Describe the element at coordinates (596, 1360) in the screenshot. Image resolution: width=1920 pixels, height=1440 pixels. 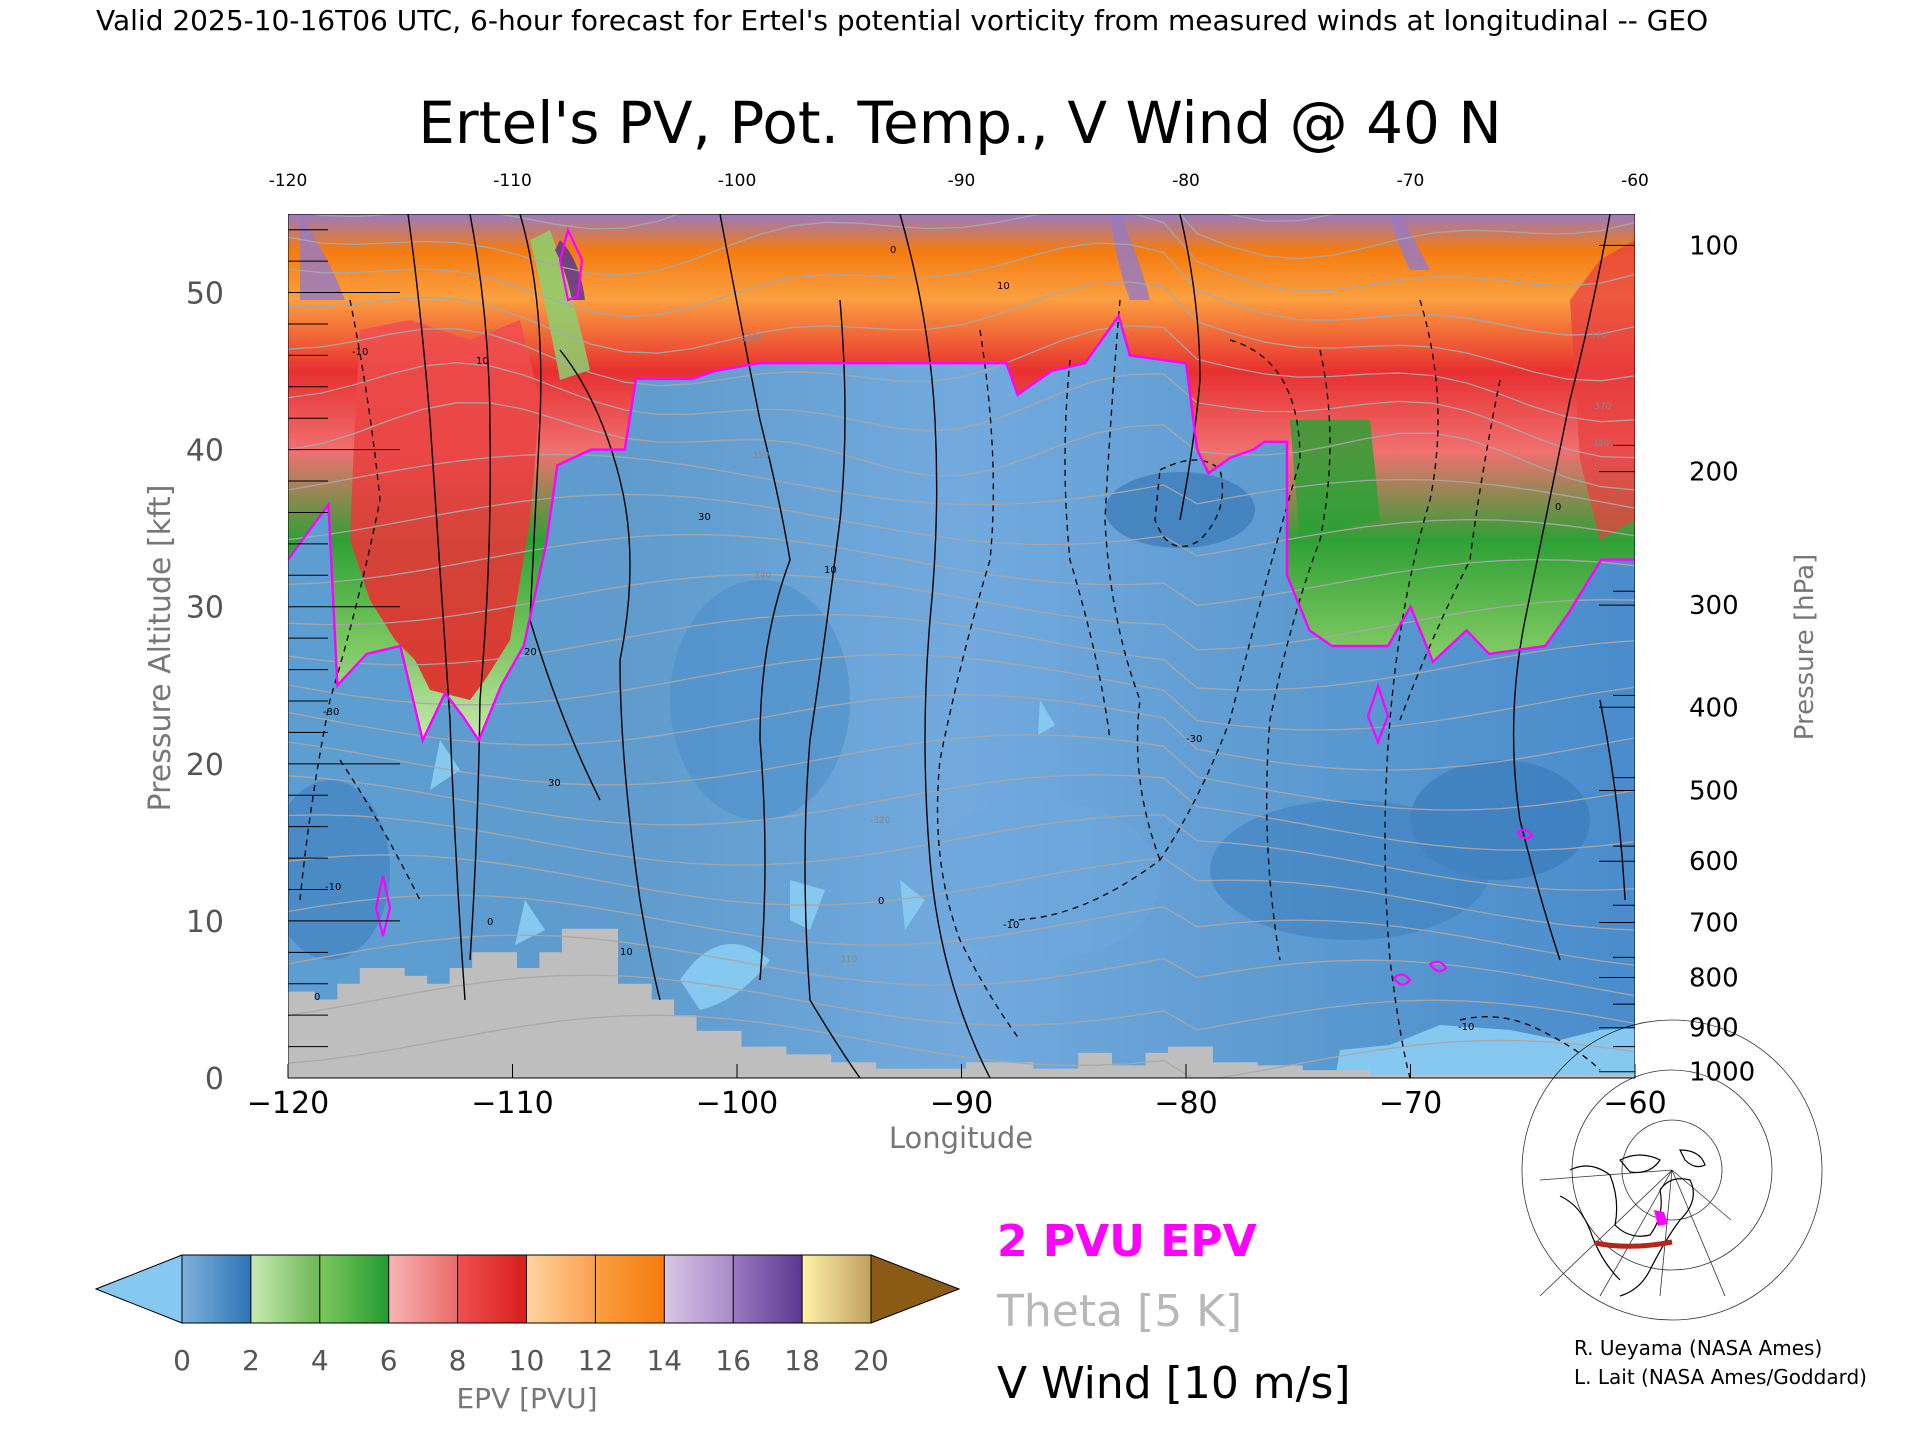
I see `colorbar-tick-label: 12` at that location.